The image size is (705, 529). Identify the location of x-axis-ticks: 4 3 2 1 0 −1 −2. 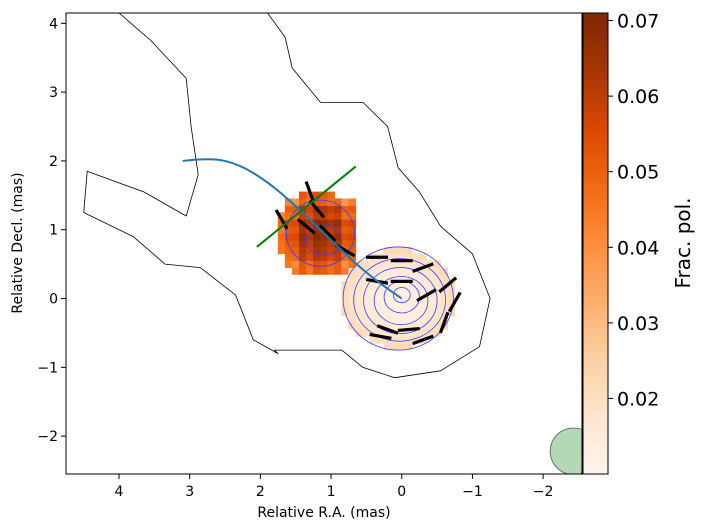
(334, 487).